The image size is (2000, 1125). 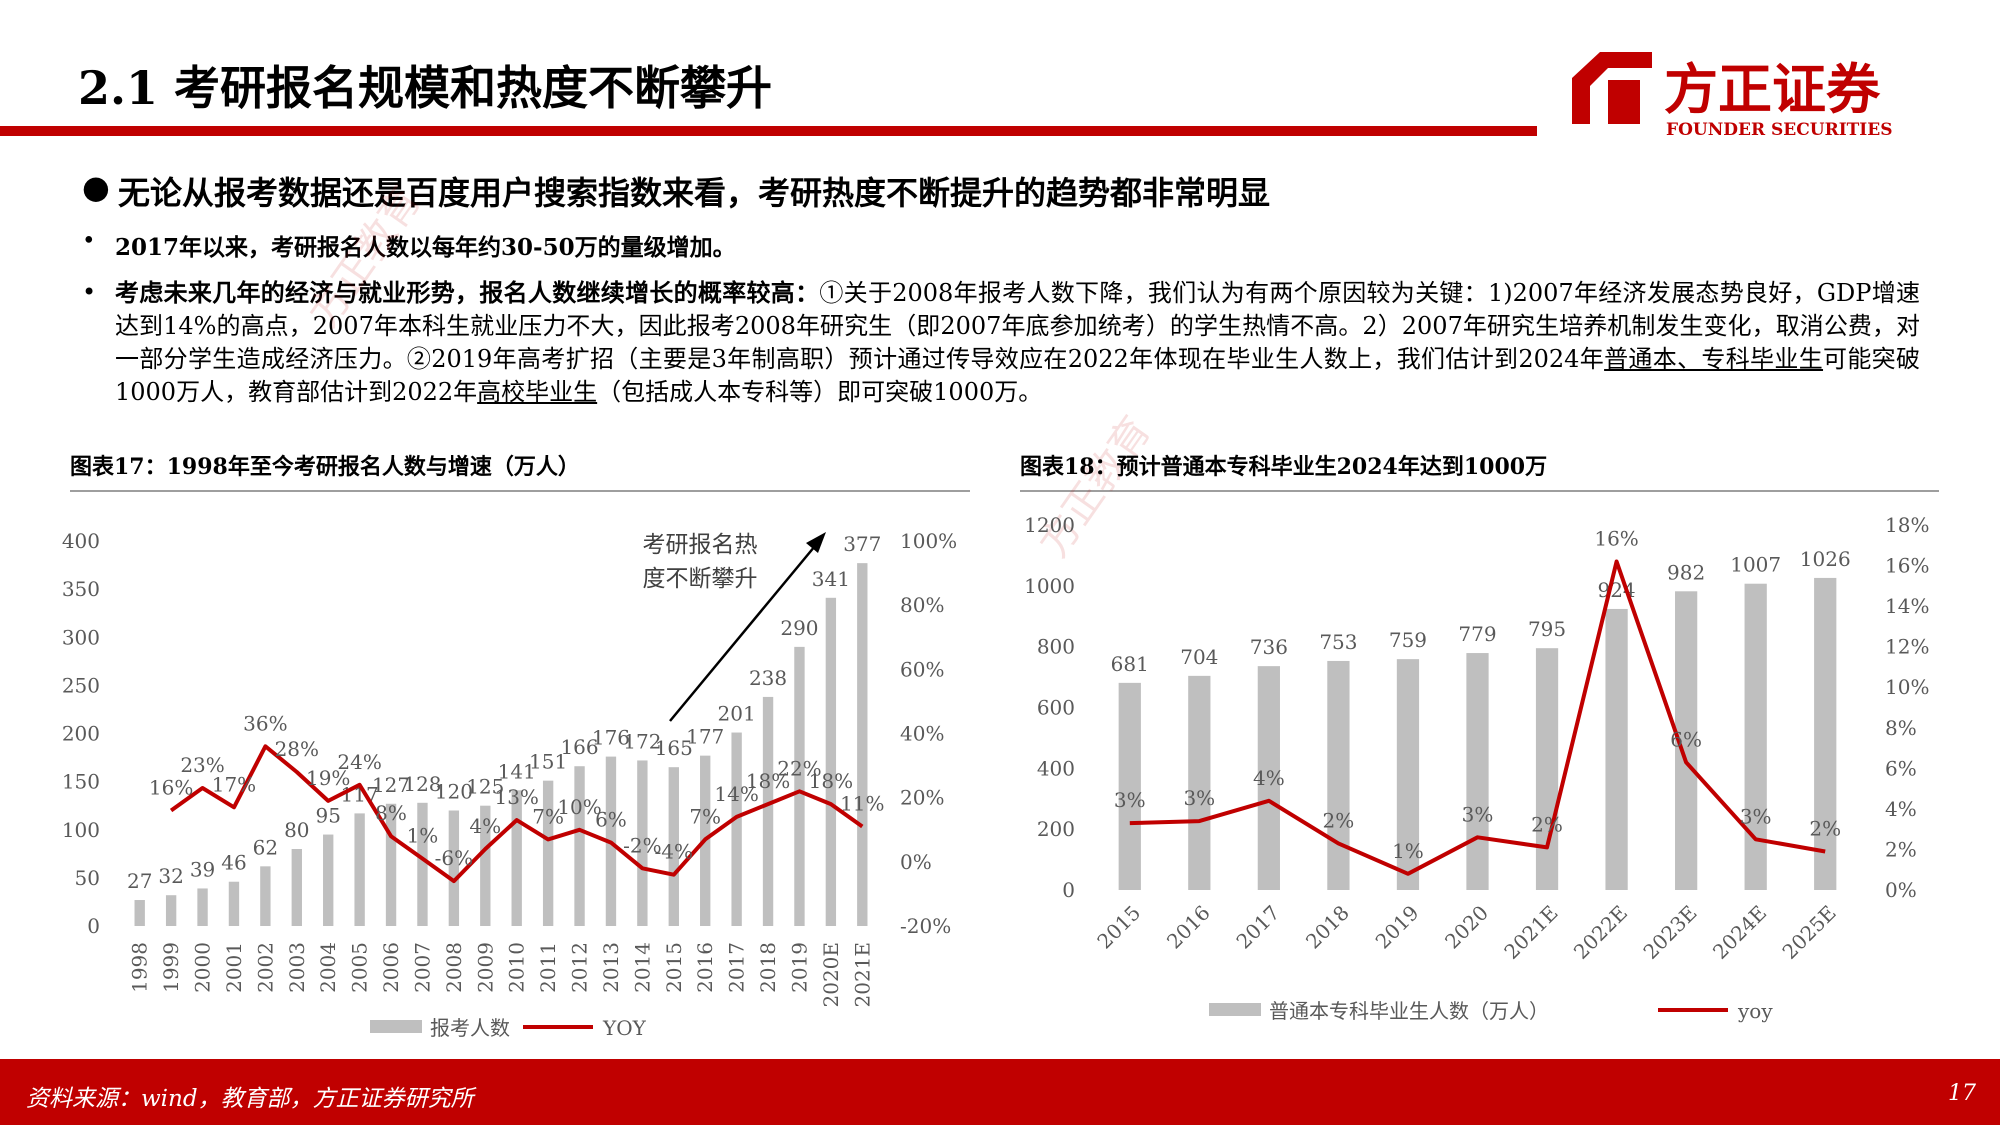 What do you see at coordinates (928, 541) in the screenshot?
I see `y2-tick-label: 100%` at bounding box center [928, 541].